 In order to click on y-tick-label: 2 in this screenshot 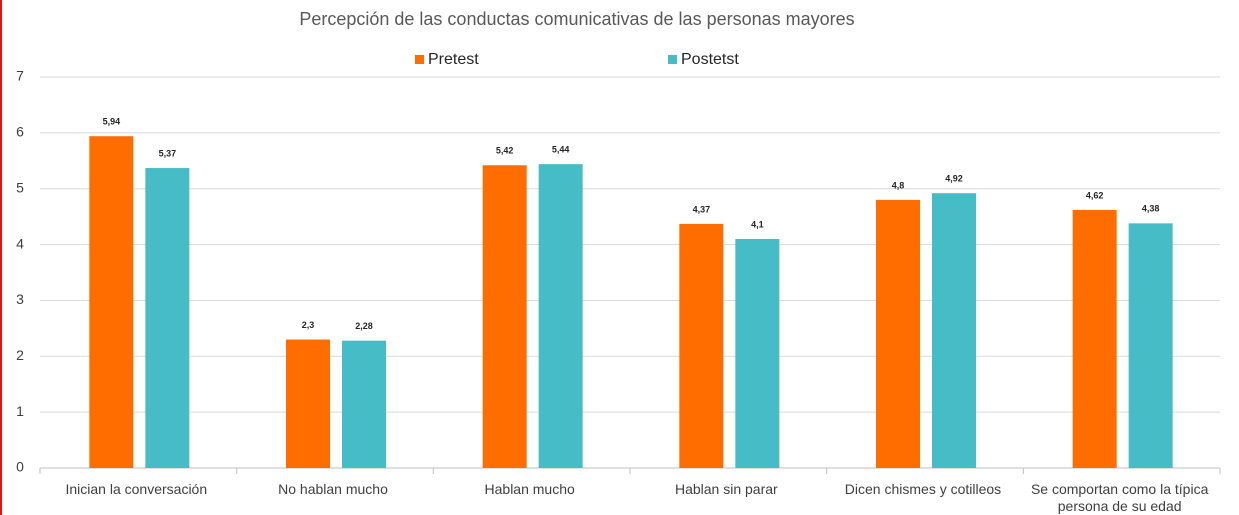, I will do `click(20, 355)`.